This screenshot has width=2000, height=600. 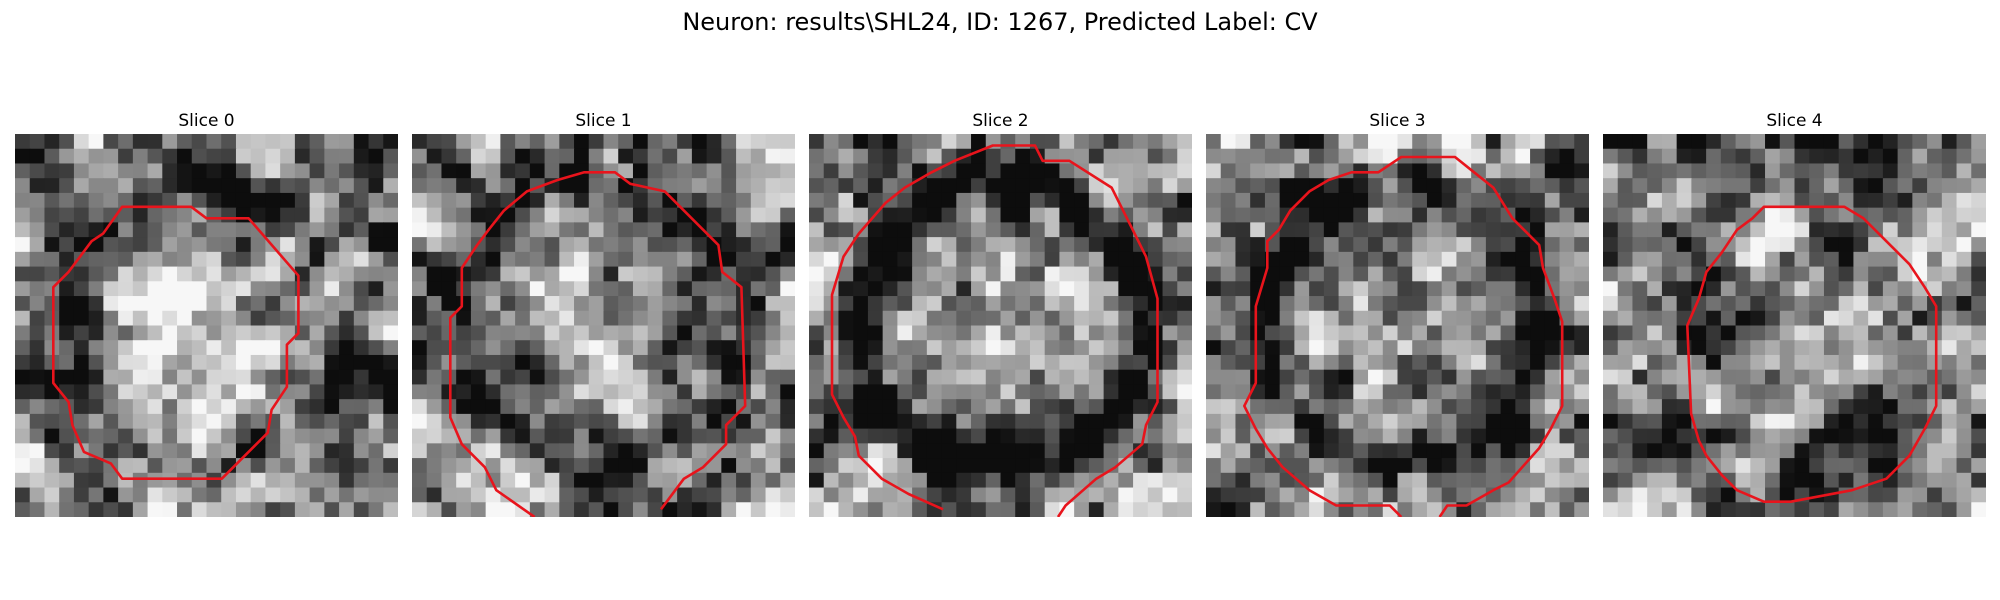 What do you see at coordinates (1794, 121) in the screenshot?
I see `slice-title: Slice 4` at bounding box center [1794, 121].